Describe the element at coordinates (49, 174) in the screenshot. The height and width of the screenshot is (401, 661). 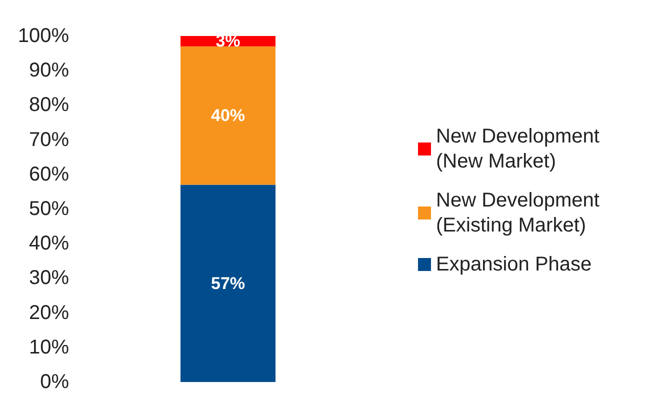
I see `y-tick-label: 60%` at that location.